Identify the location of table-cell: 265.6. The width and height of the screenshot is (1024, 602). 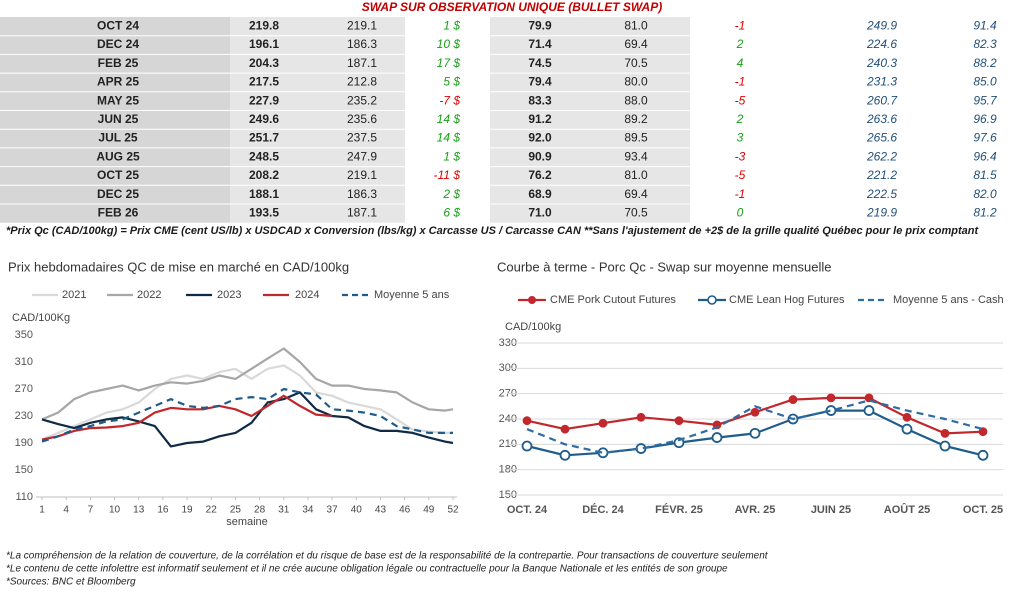
(881, 138).